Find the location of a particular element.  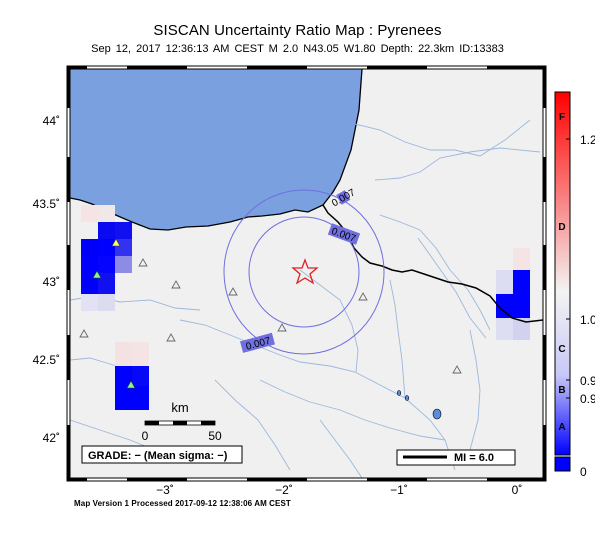

grade-letter: A is located at coordinates (561, 427).